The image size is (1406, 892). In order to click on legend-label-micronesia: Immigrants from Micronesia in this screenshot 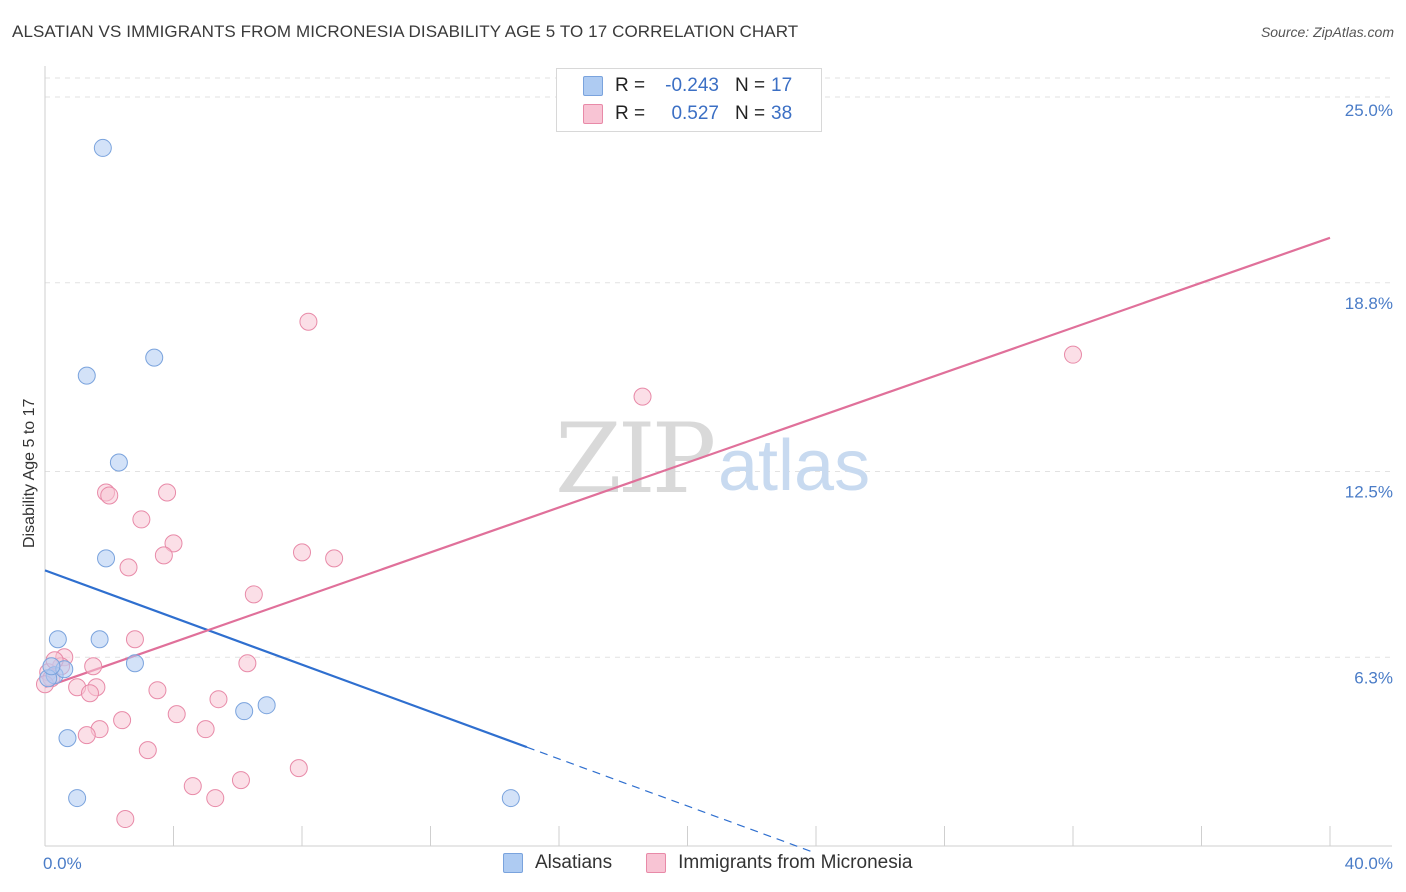, I will do `click(795, 862)`.